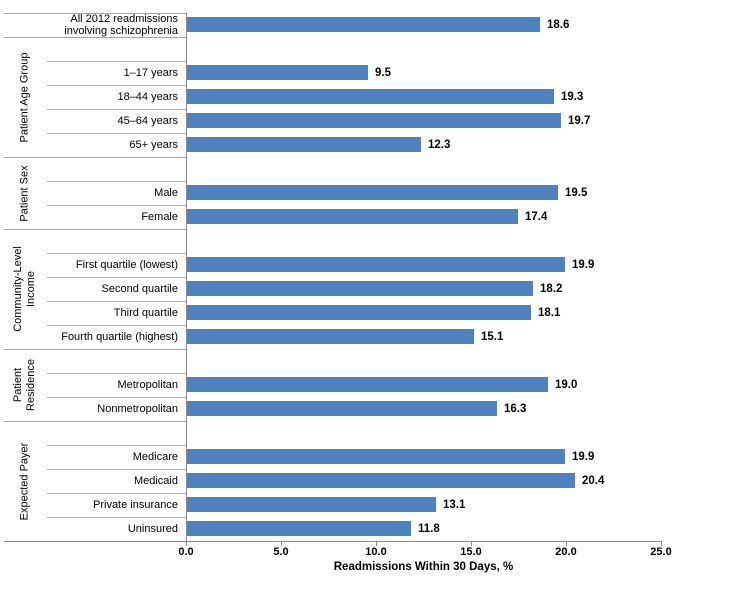 The image size is (732, 595). What do you see at coordinates (492, 337) in the screenshot?
I see `value-label: 15.1` at bounding box center [492, 337].